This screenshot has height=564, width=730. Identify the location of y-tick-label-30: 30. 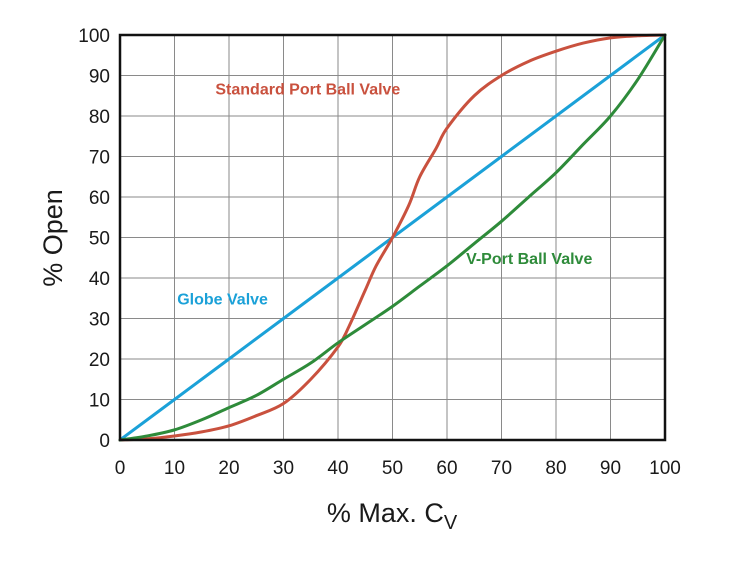
(99, 320).